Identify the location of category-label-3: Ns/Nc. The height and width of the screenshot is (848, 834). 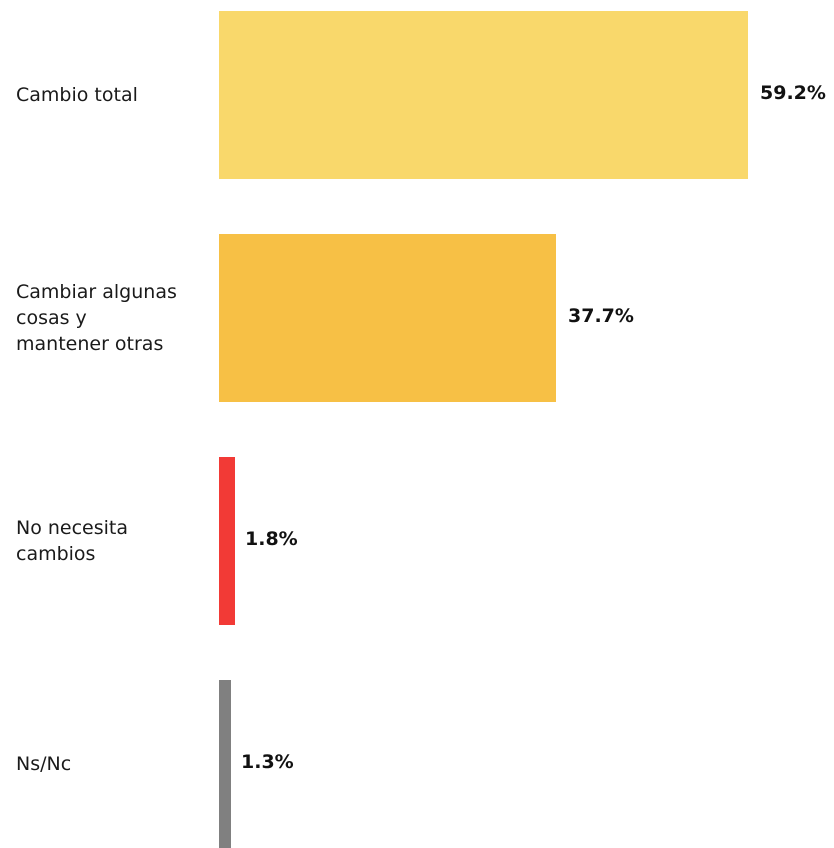
(118, 764).